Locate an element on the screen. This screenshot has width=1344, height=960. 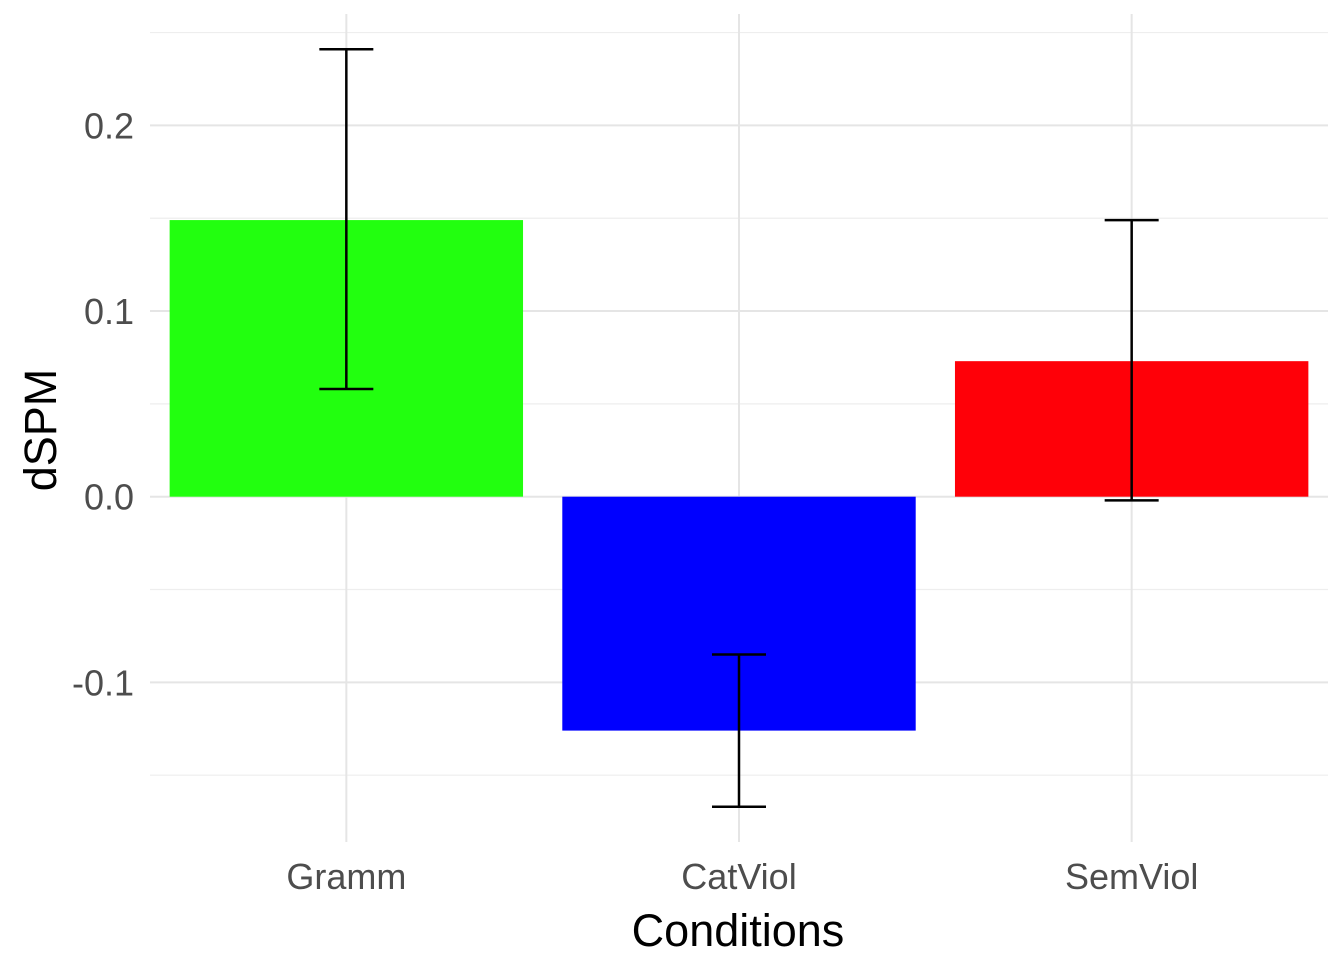
x-tick-label: CatViol is located at coordinates (738, 876).